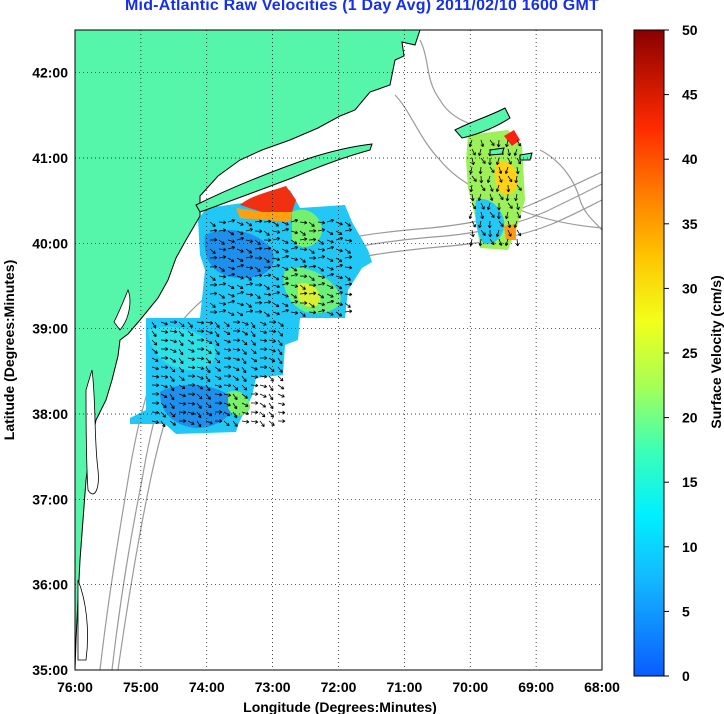 The image size is (724, 714). I want to click on longitude-tick-label: 70:00, so click(470, 687).